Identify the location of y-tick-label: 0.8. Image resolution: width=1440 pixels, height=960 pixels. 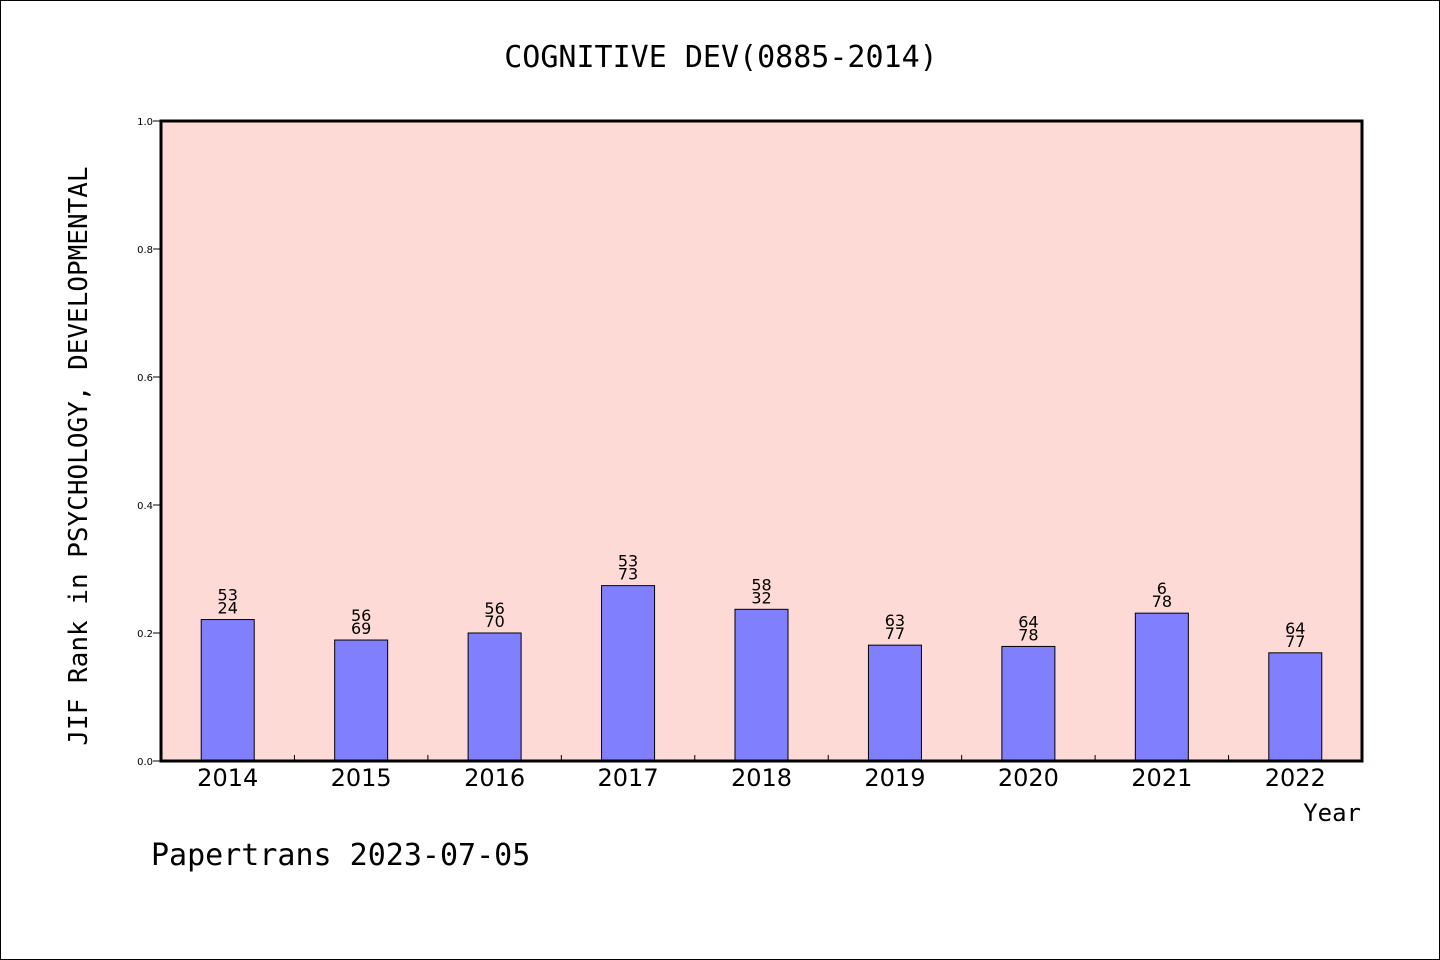
(145, 250).